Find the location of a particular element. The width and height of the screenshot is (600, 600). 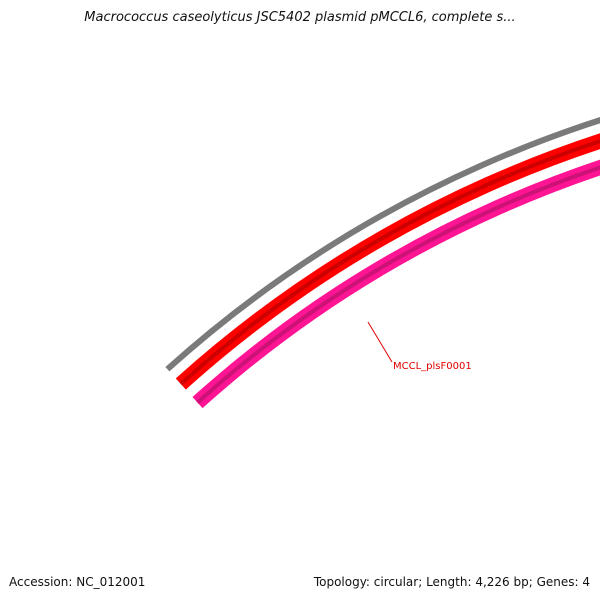

feature-callout-line is located at coordinates (380, 342).